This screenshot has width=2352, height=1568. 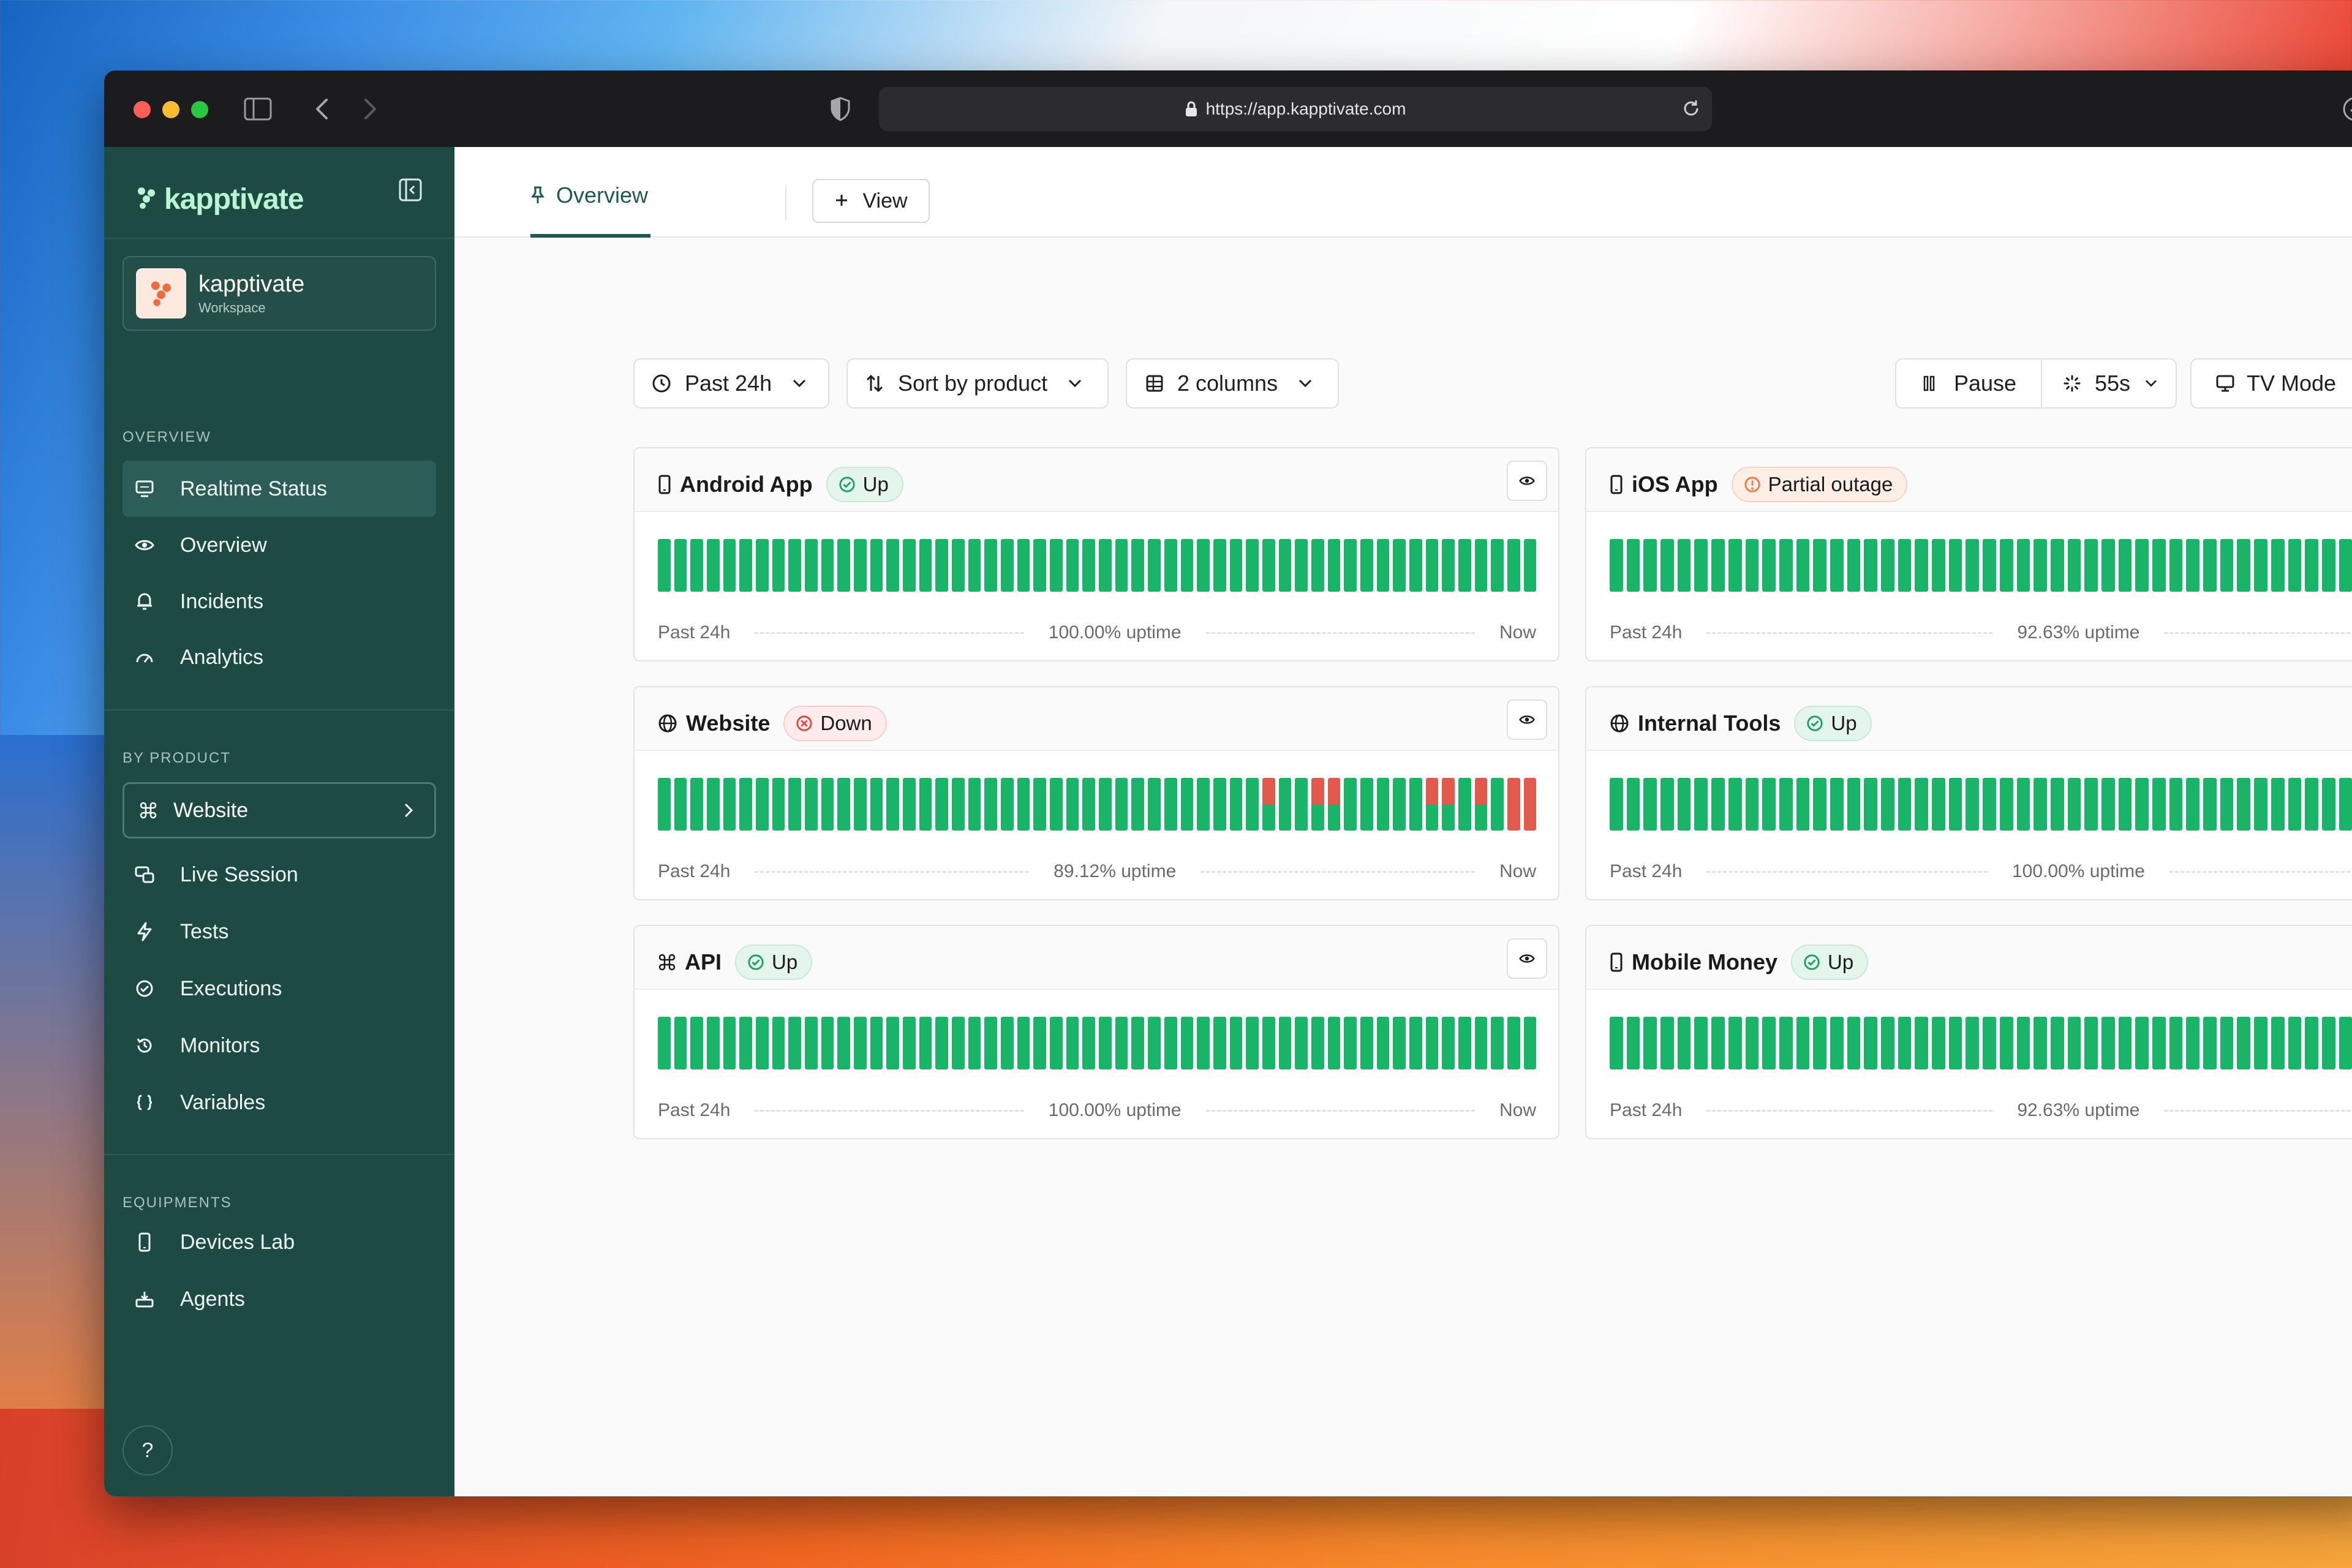 What do you see at coordinates (279, 1102) in the screenshot?
I see `sidebar-item-variables: Variables` at bounding box center [279, 1102].